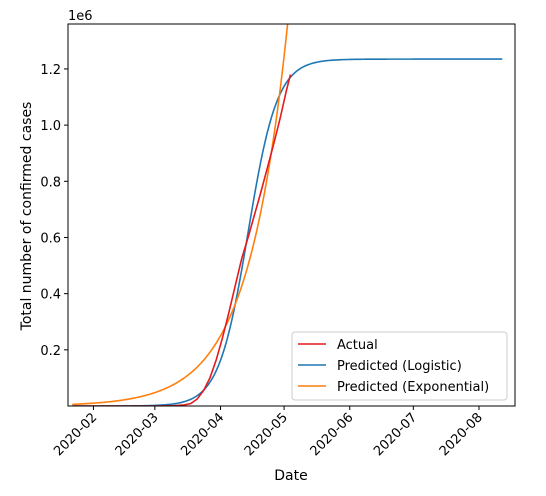 The height and width of the screenshot is (496, 546). I want to click on y-axis: 0.2 0.4 0.6 0.8 1.0 1.2, so click(54, 211).